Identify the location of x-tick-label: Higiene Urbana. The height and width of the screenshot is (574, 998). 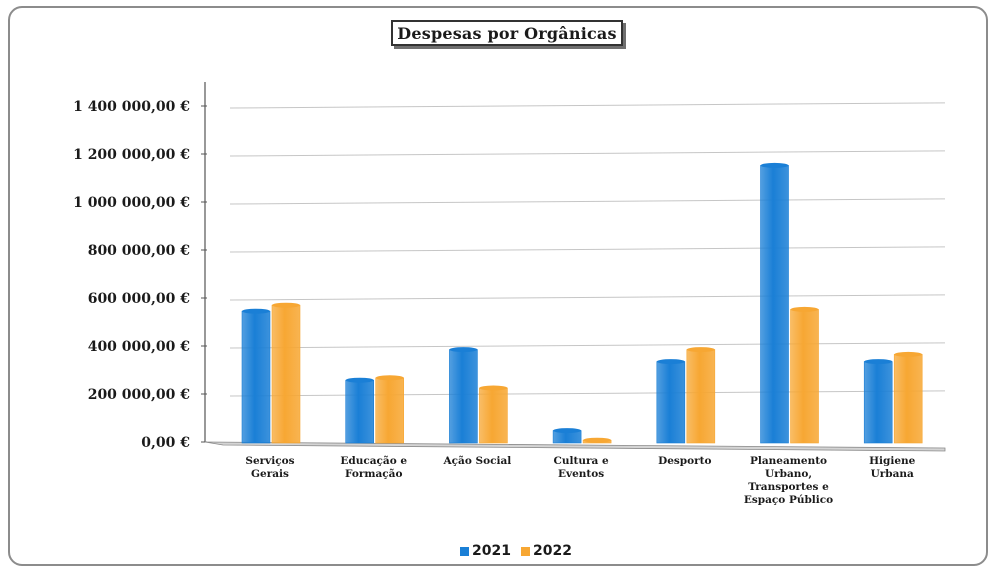
(892, 467).